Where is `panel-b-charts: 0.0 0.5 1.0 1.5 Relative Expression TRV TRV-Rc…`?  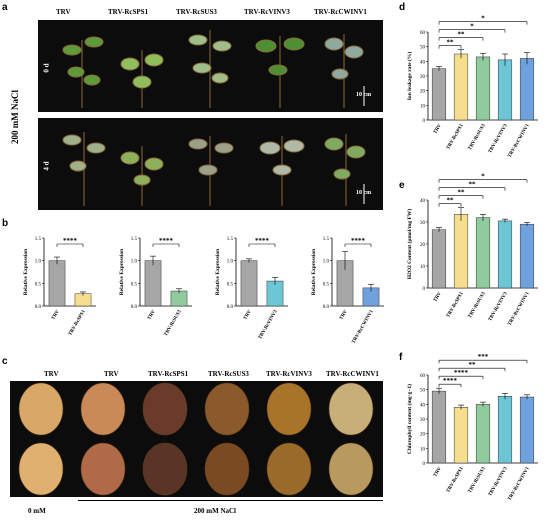
panel-b-charts: 0.0 0.5 1.0 1.5 Relative Expression TRV TRV-Rc… is located at coordinates (203, 291).